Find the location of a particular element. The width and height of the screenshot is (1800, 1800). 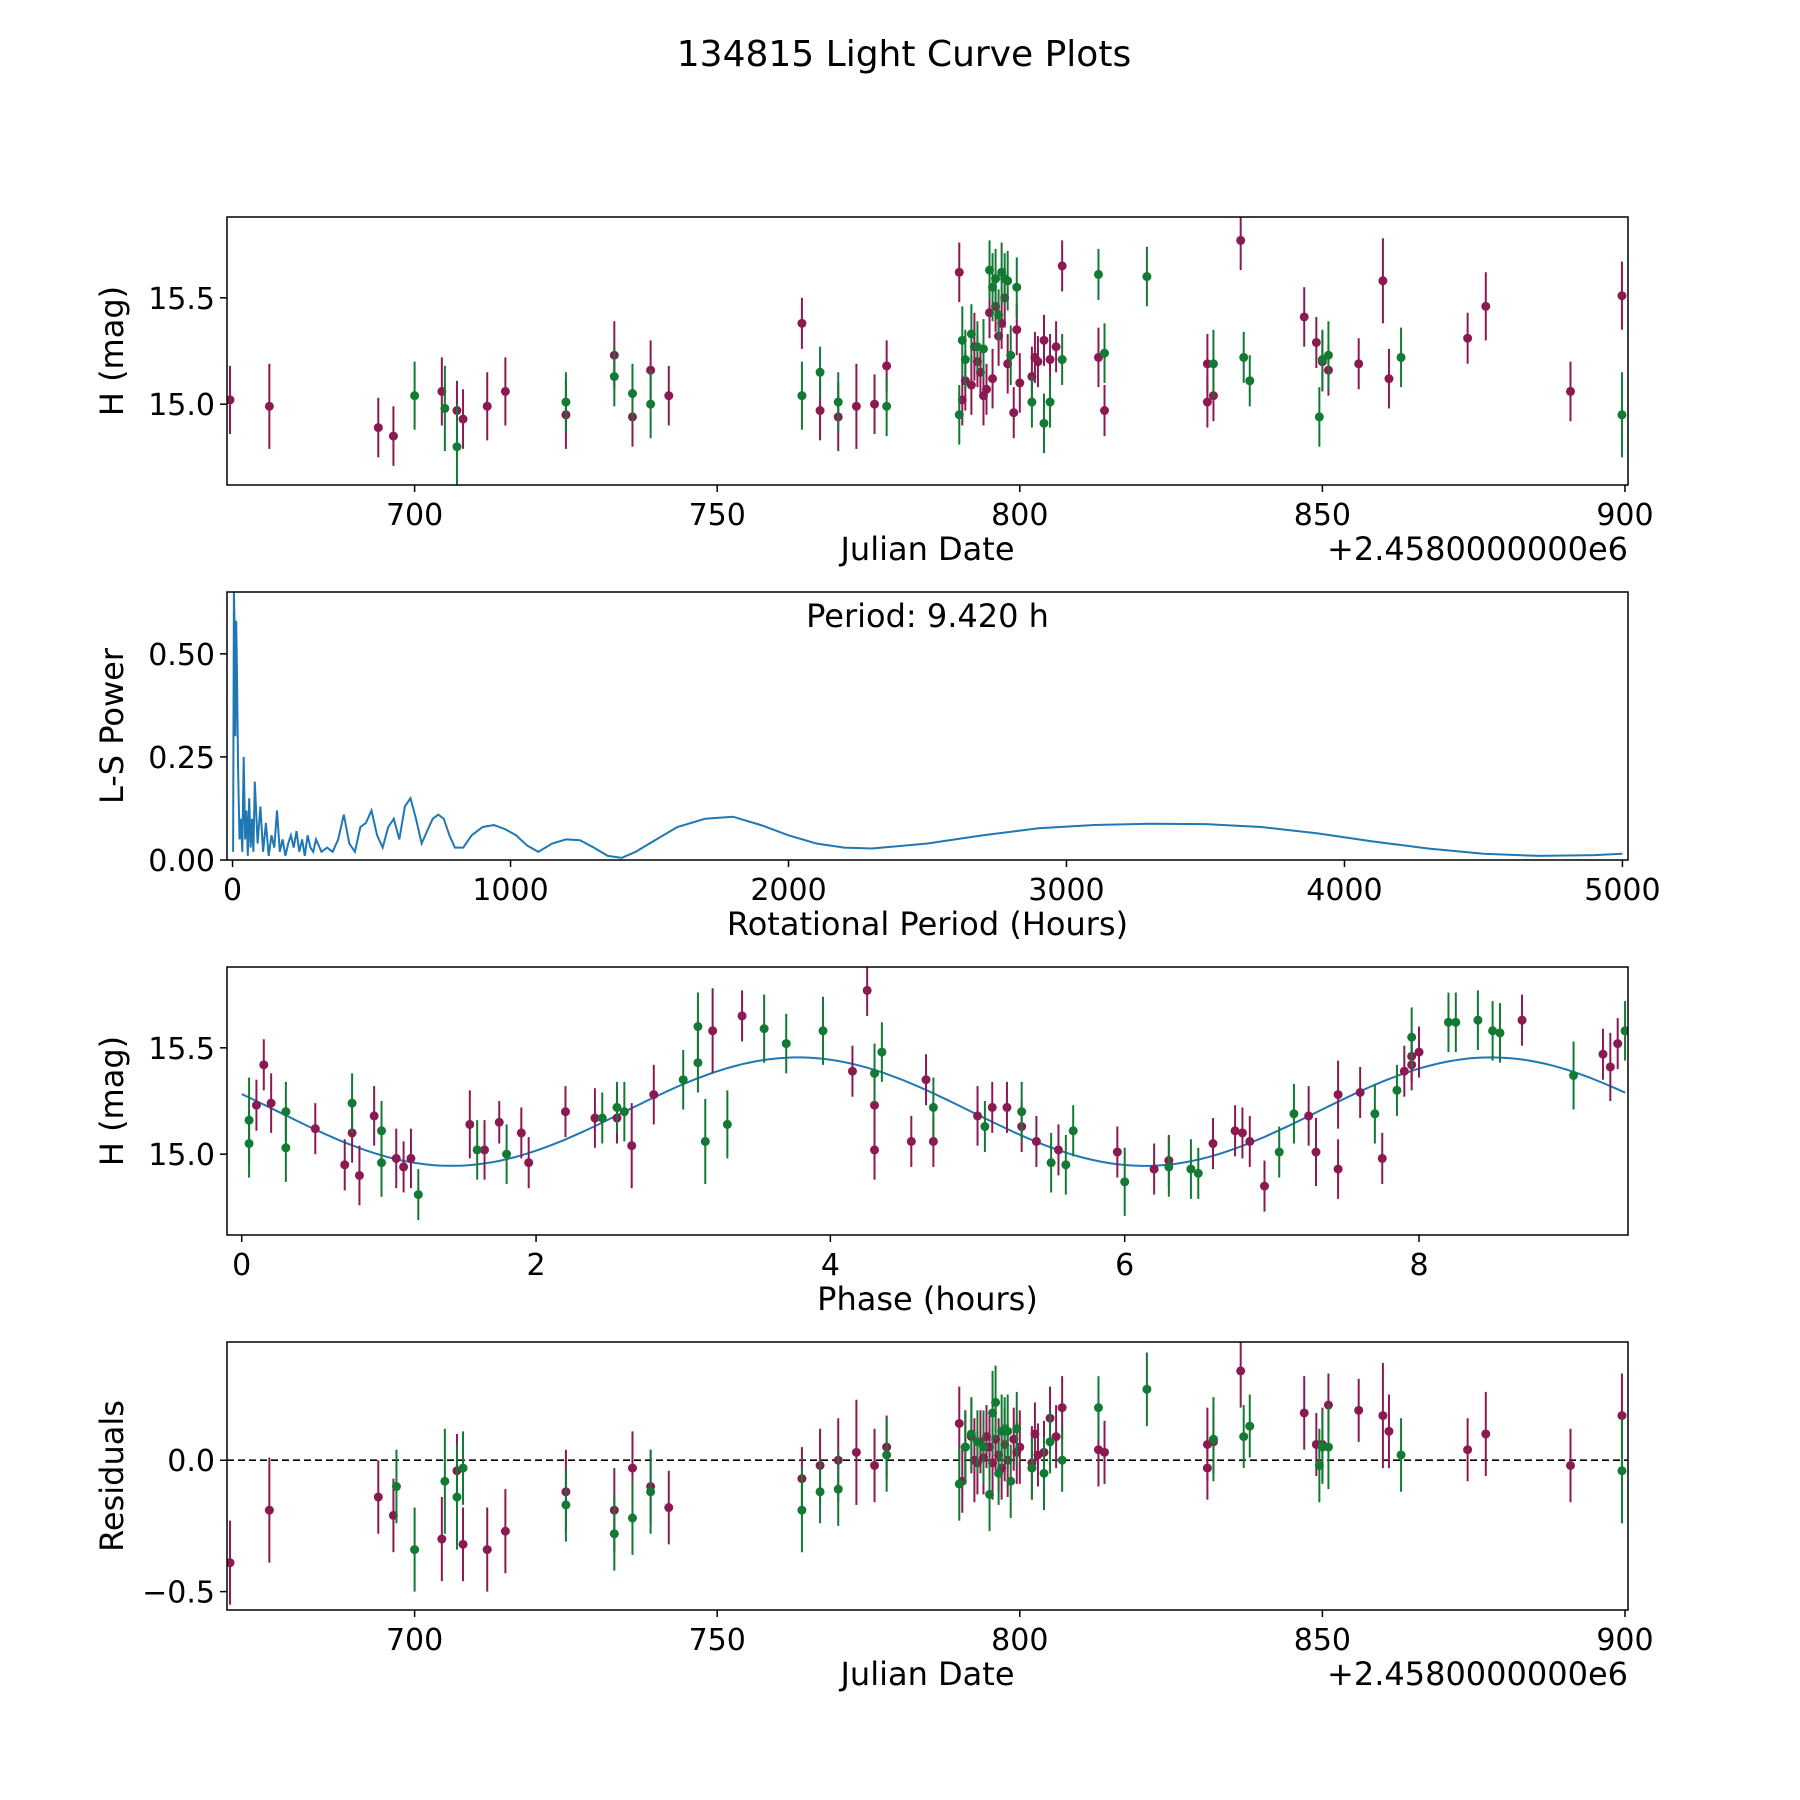

x-tick-label: 850 is located at coordinates (1322, 515).